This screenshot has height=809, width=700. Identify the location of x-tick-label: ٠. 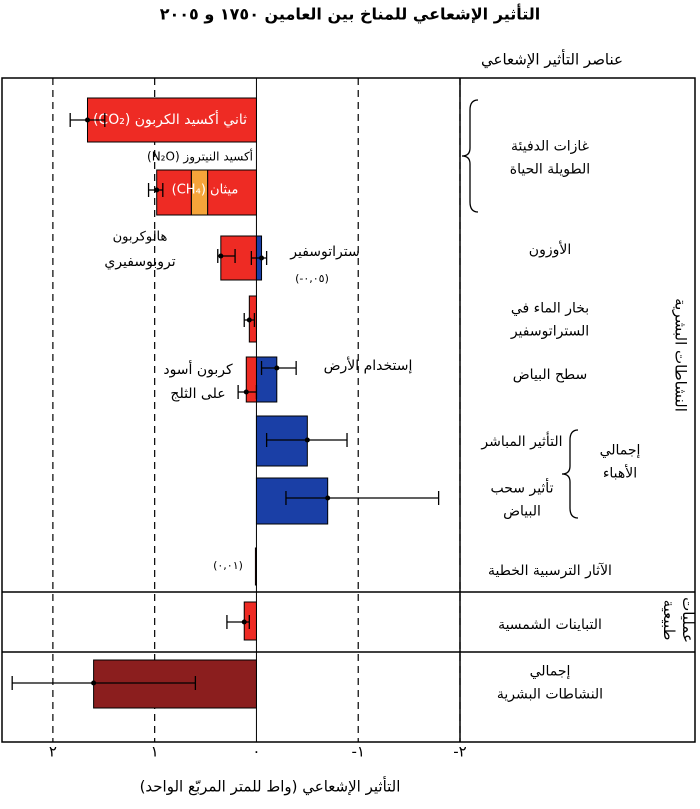
(256, 752).